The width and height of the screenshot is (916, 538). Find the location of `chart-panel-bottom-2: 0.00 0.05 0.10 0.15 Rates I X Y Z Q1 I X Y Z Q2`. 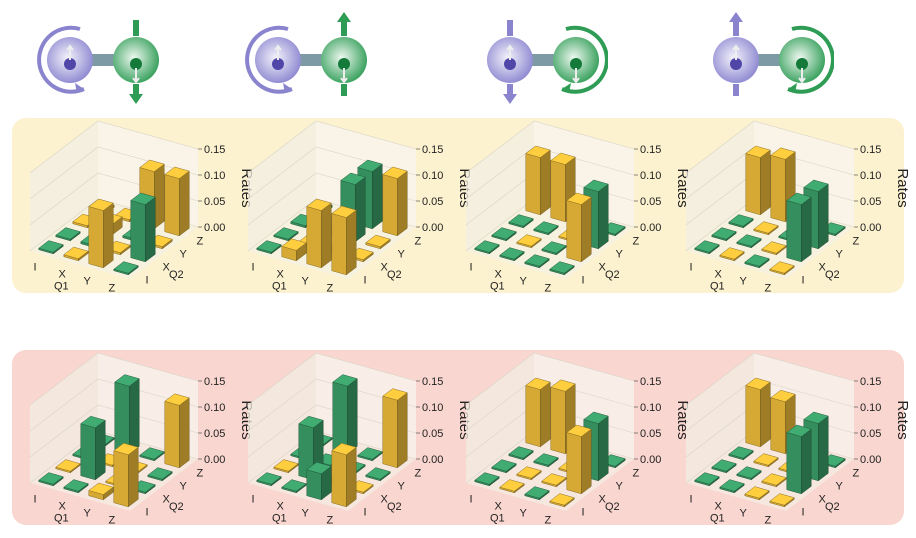

chart-panel-bottom-2: 0.00 0.05 0.10 0.15 Rates I X Y Z Q1 I X Y Z Q2 is located at coordinates (355, 438).